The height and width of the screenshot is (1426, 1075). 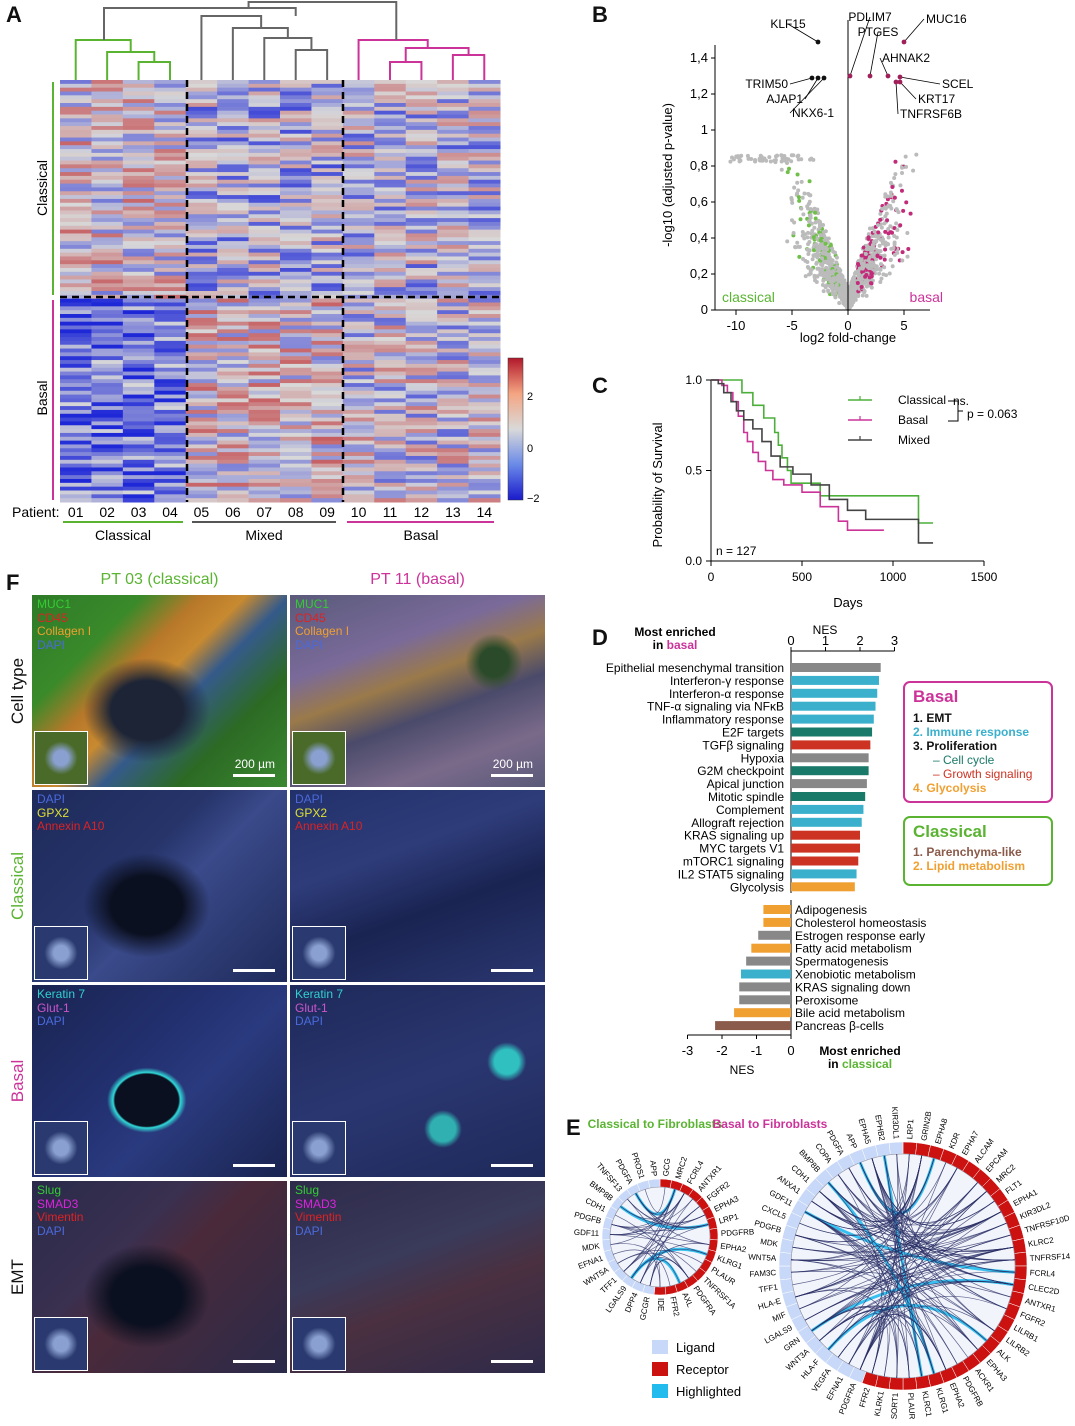 I want to click on channel-label: MUC1, so click(x=54, y=604).